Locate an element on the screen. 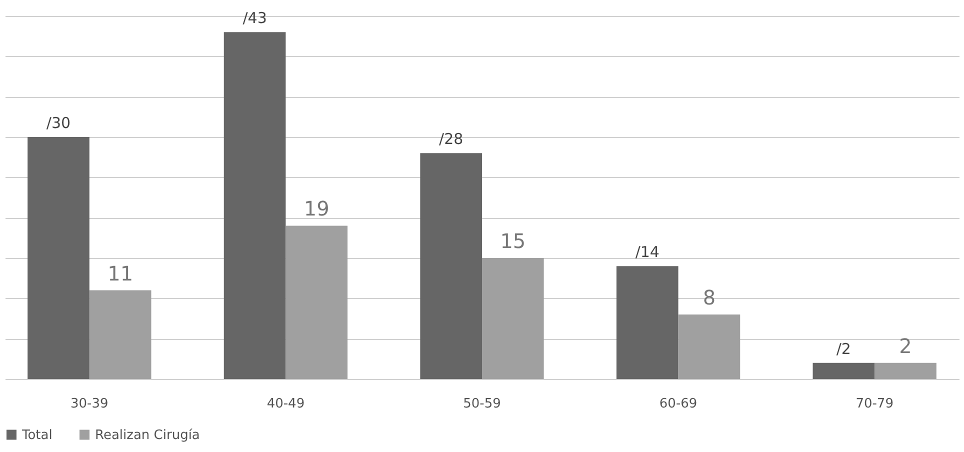  data-label: /30 is located at coordinates (58, 123).